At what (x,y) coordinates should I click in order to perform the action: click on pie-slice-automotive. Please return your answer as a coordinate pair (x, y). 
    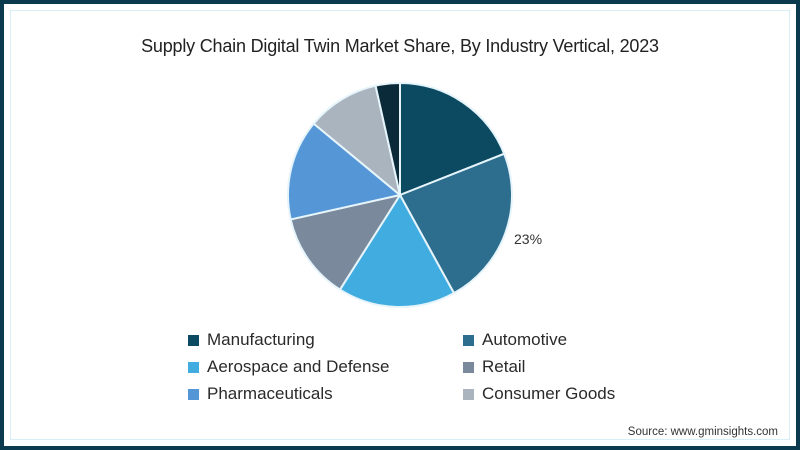
    Looking at the image, I should click on (455, 223).